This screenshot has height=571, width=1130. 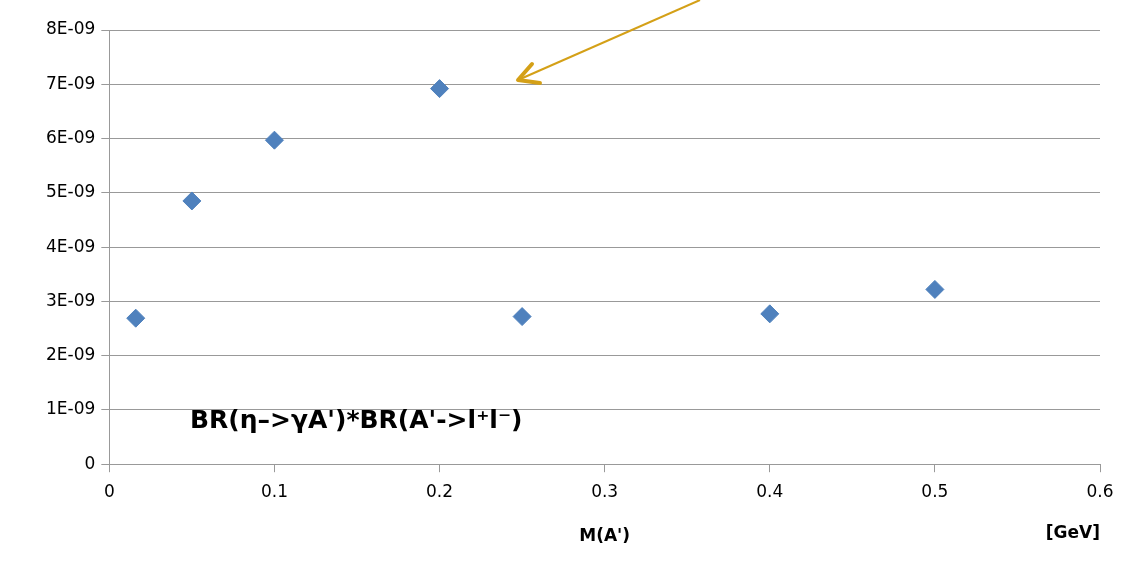 I want to click on y-tick-label: 4E-09, so click(x=71, y=245).